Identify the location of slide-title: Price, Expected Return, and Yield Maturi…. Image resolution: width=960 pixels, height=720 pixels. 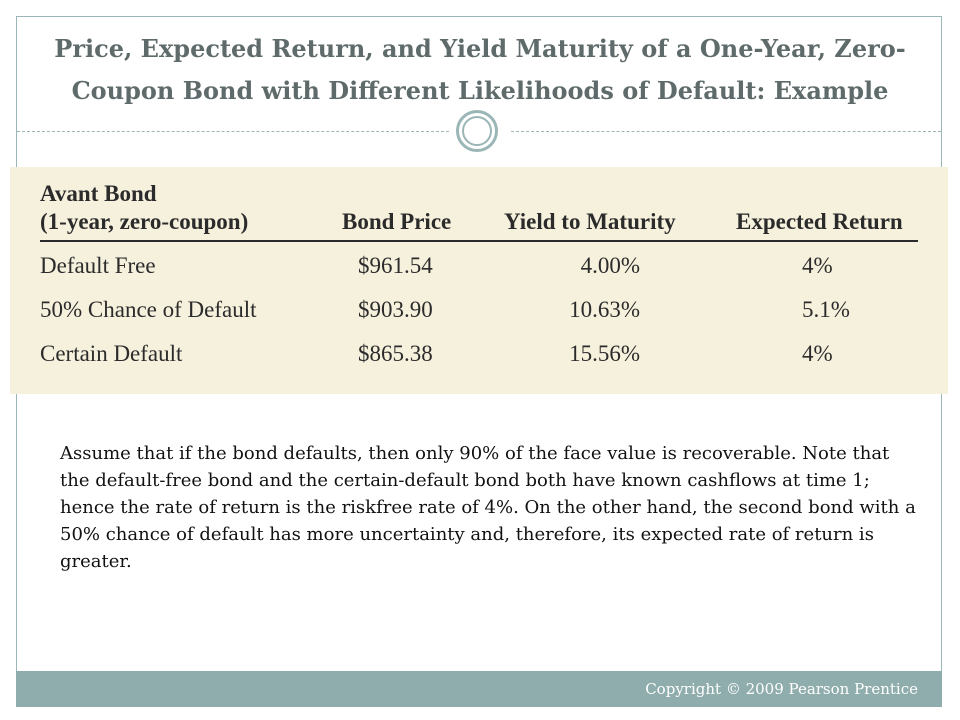
(480, 69).